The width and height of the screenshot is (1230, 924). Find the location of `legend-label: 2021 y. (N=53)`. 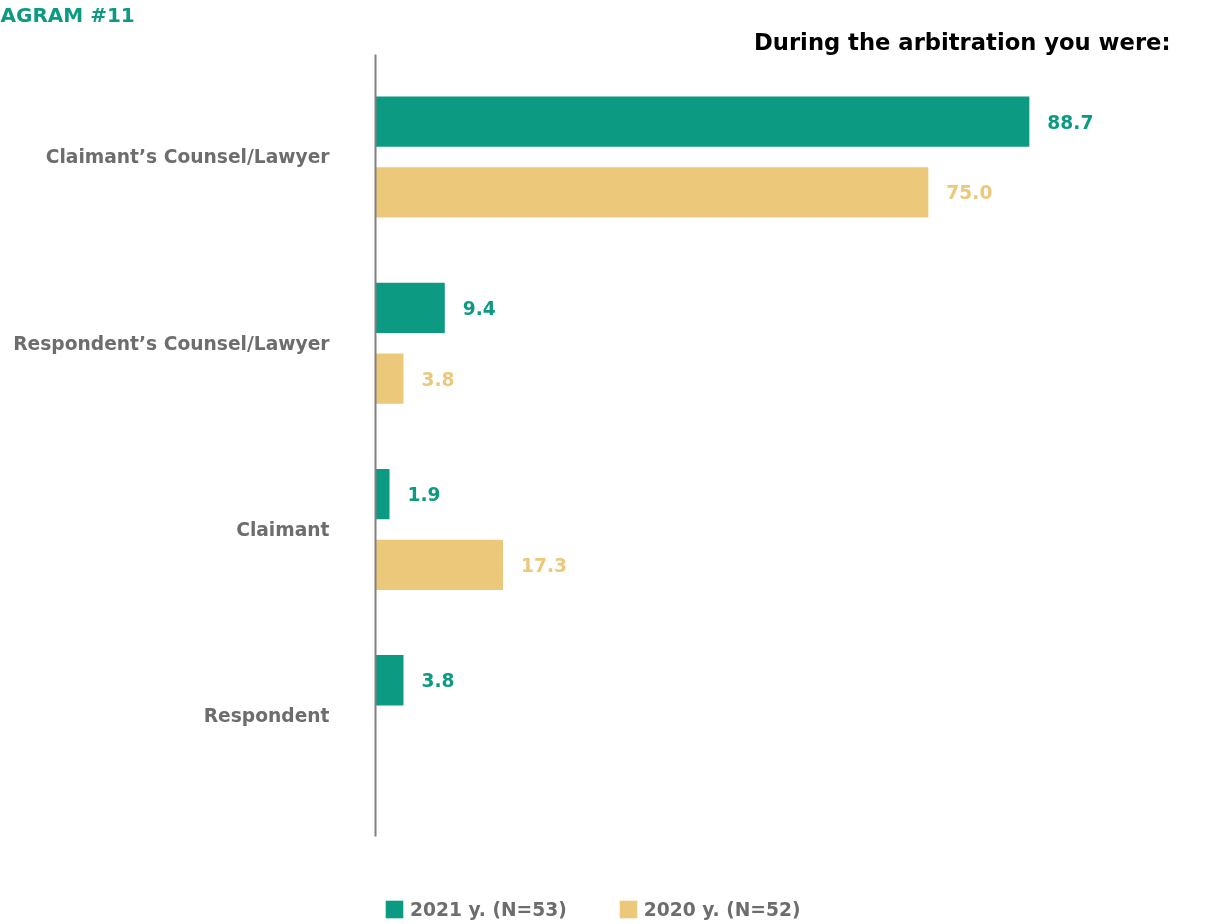

legend-label: 2021 y. (N=53) is located at coordinates (488, 909).